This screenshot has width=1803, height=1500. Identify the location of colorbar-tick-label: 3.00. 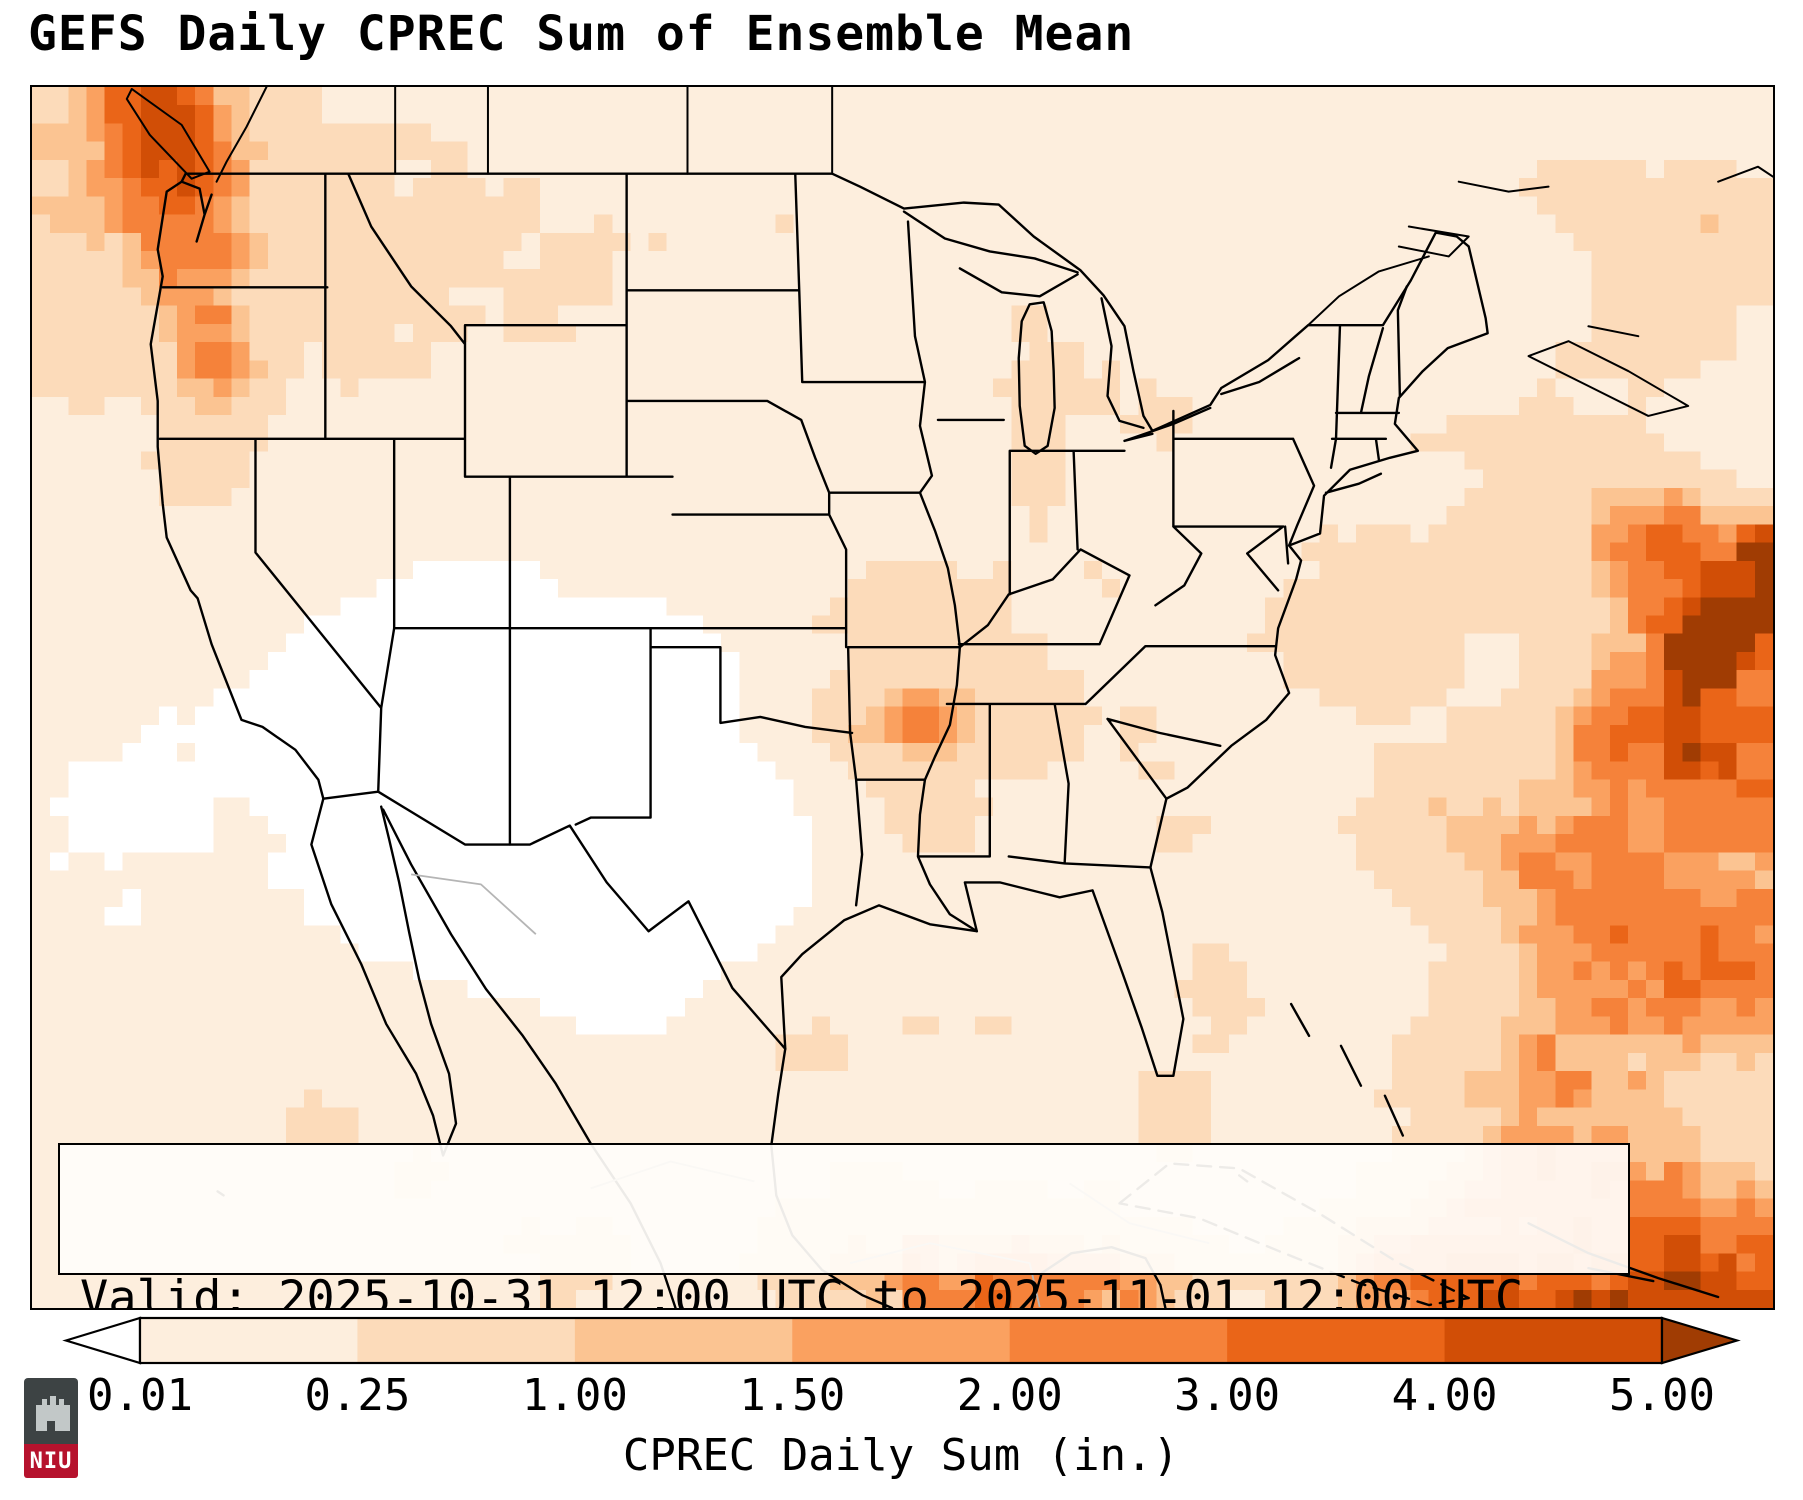
(1227, 1395).